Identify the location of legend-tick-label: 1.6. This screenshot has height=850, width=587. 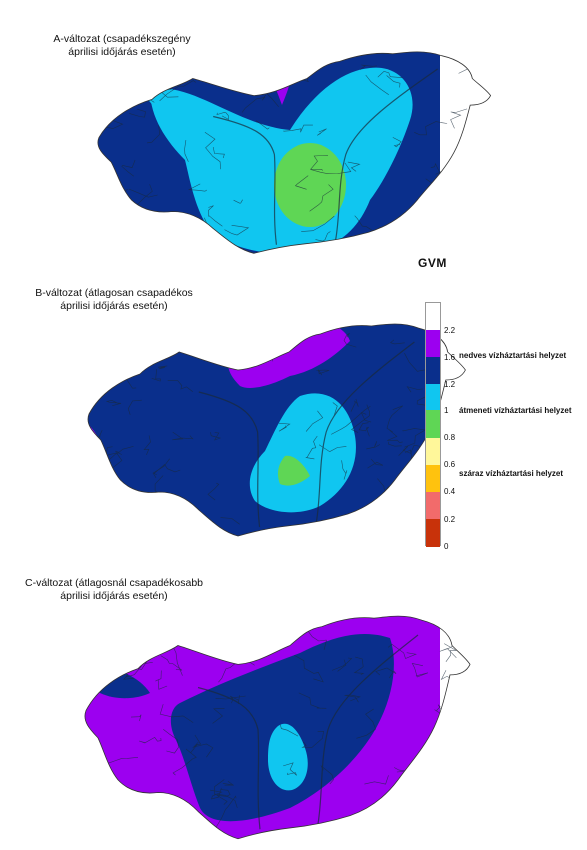
(450, 357).